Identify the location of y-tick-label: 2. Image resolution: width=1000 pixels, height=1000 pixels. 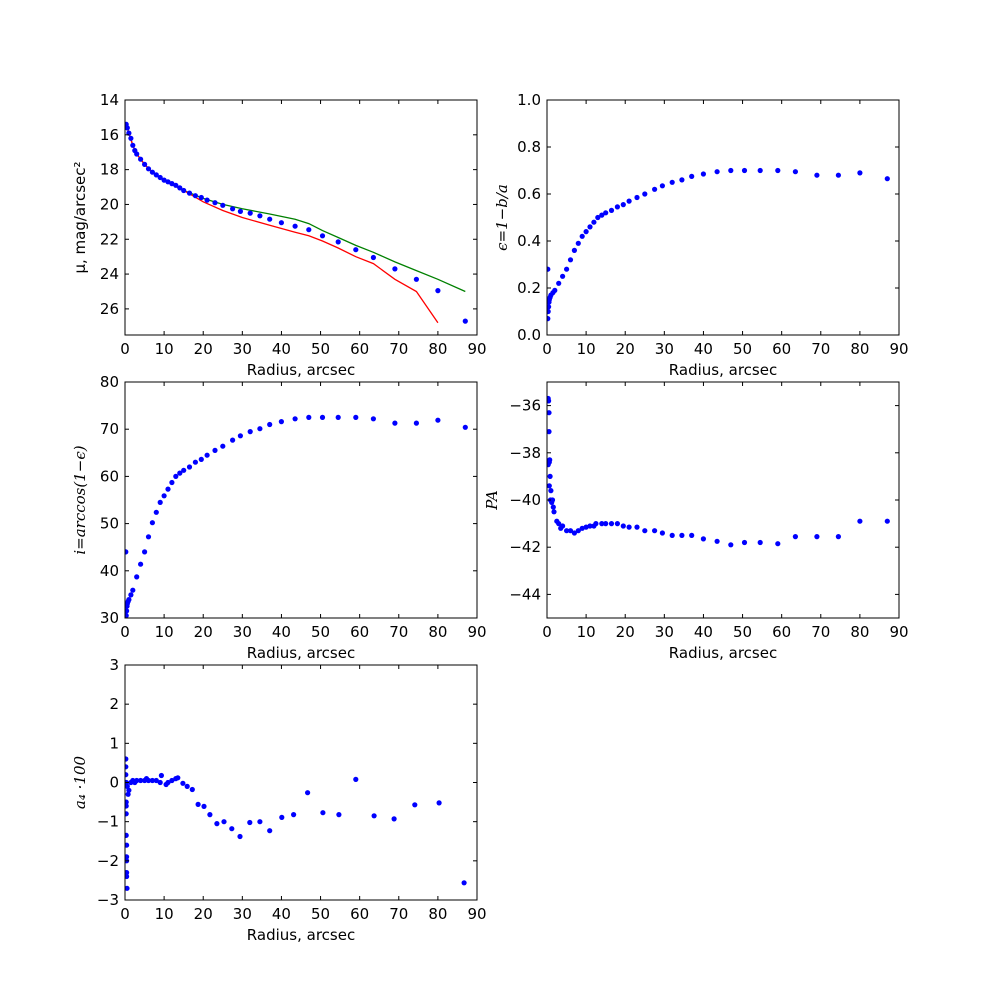
(114, 704).